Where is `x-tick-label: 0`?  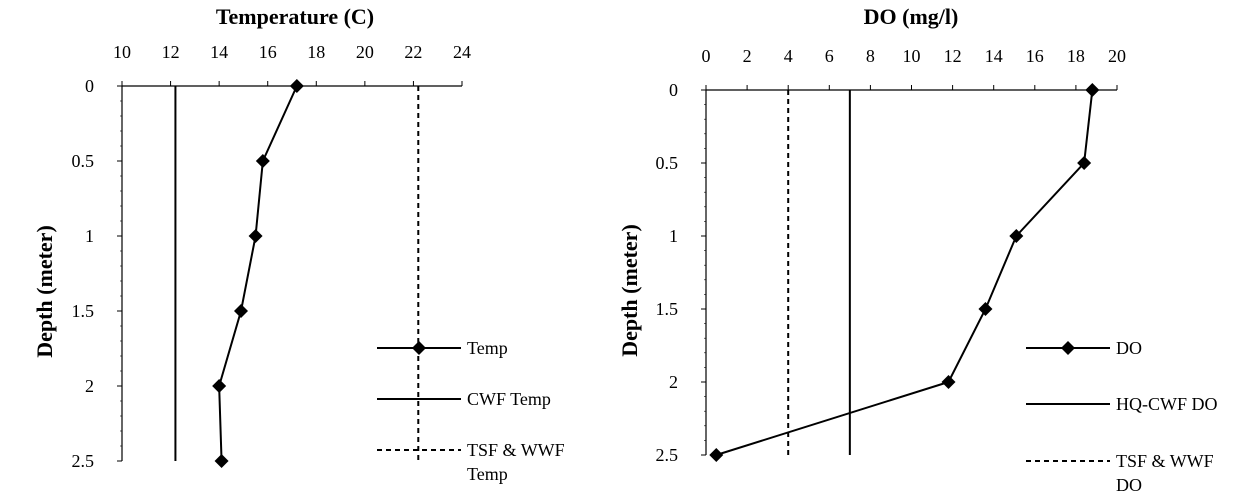
x-tick-label: 0 is located at coordinates (706, 56).